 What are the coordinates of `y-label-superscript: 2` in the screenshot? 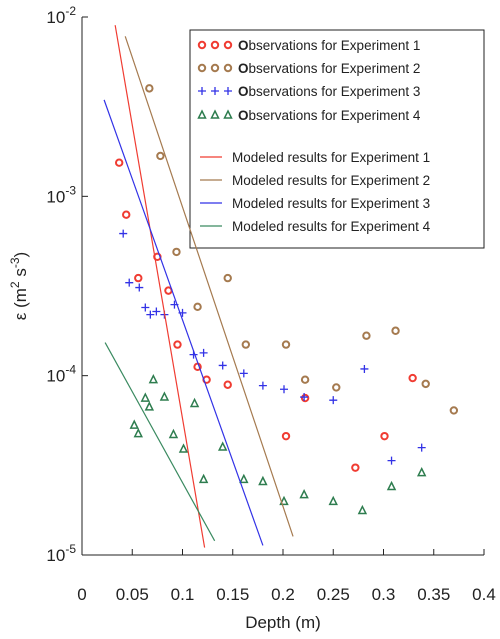 It's located at (15, 284).